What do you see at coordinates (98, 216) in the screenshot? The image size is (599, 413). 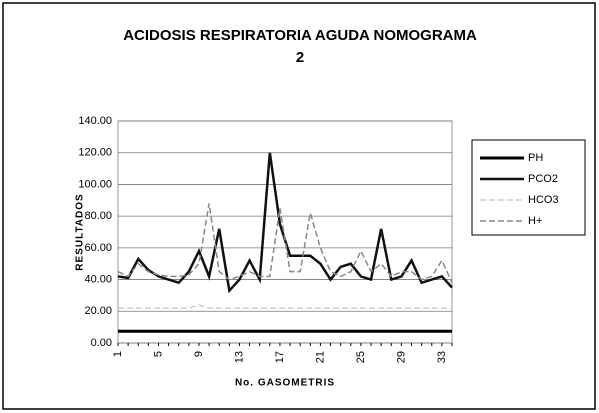 I see `y-tick-label: 80.00` at bounding box center [98, 216].